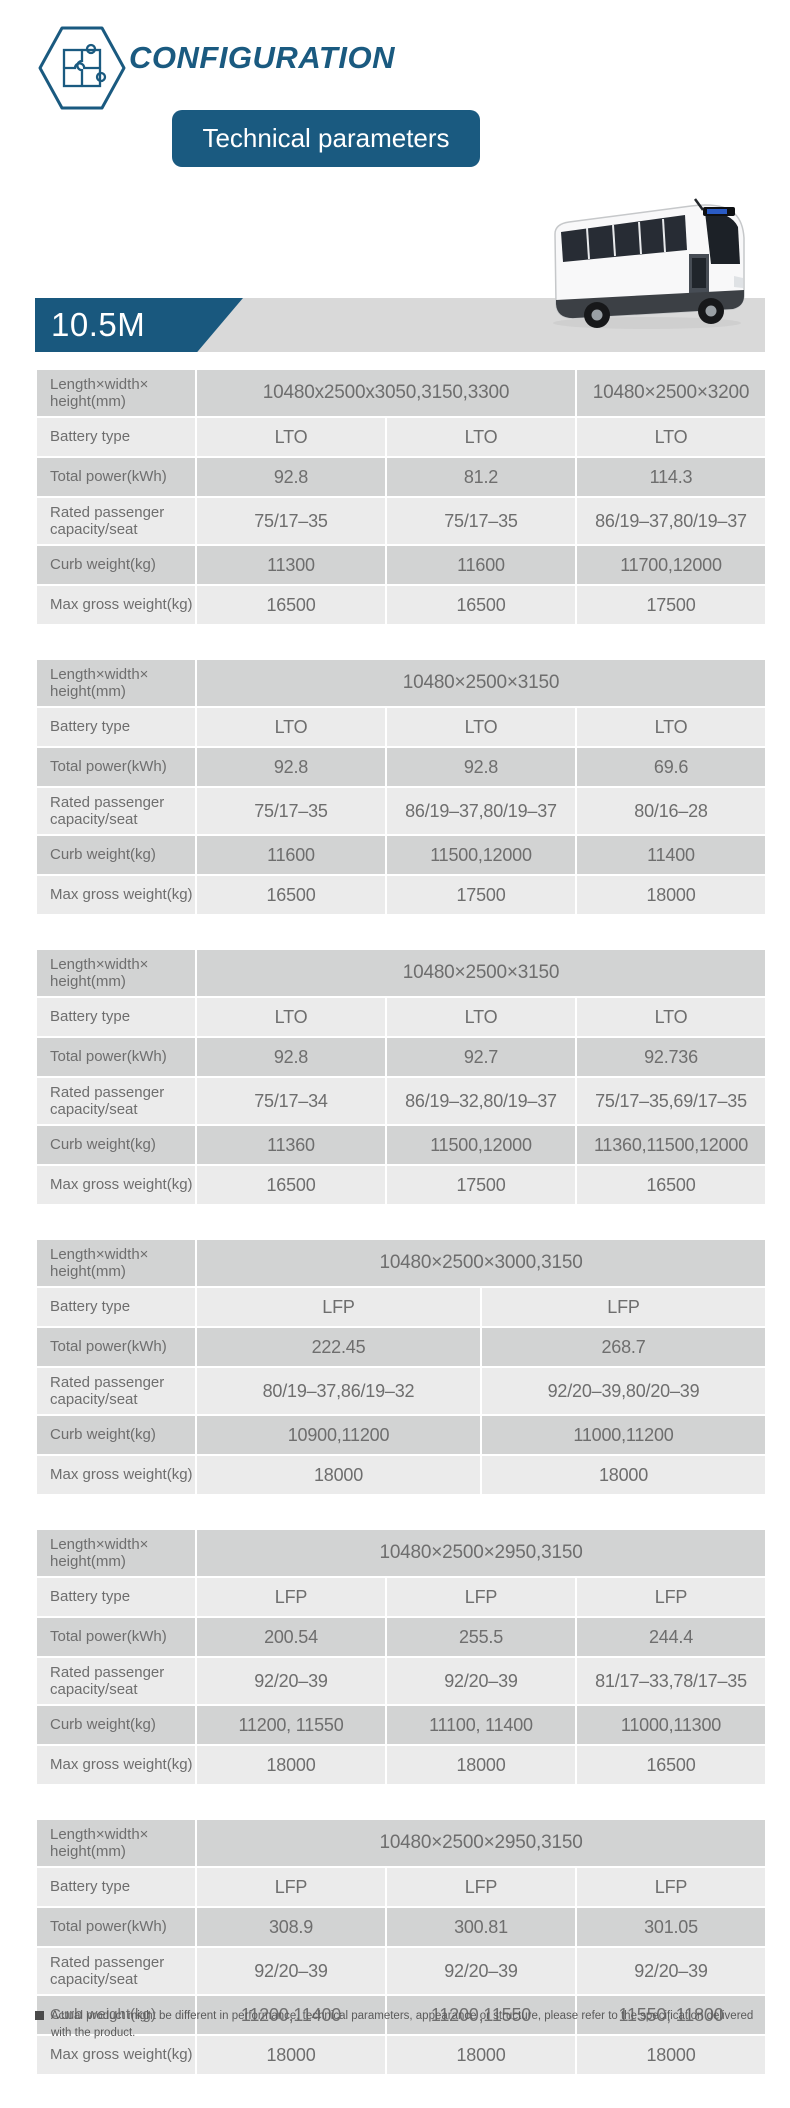  I want to click on spec-row-max_gross: Max gross weight(kg) 16500 16500 17500, so click(401, 605).